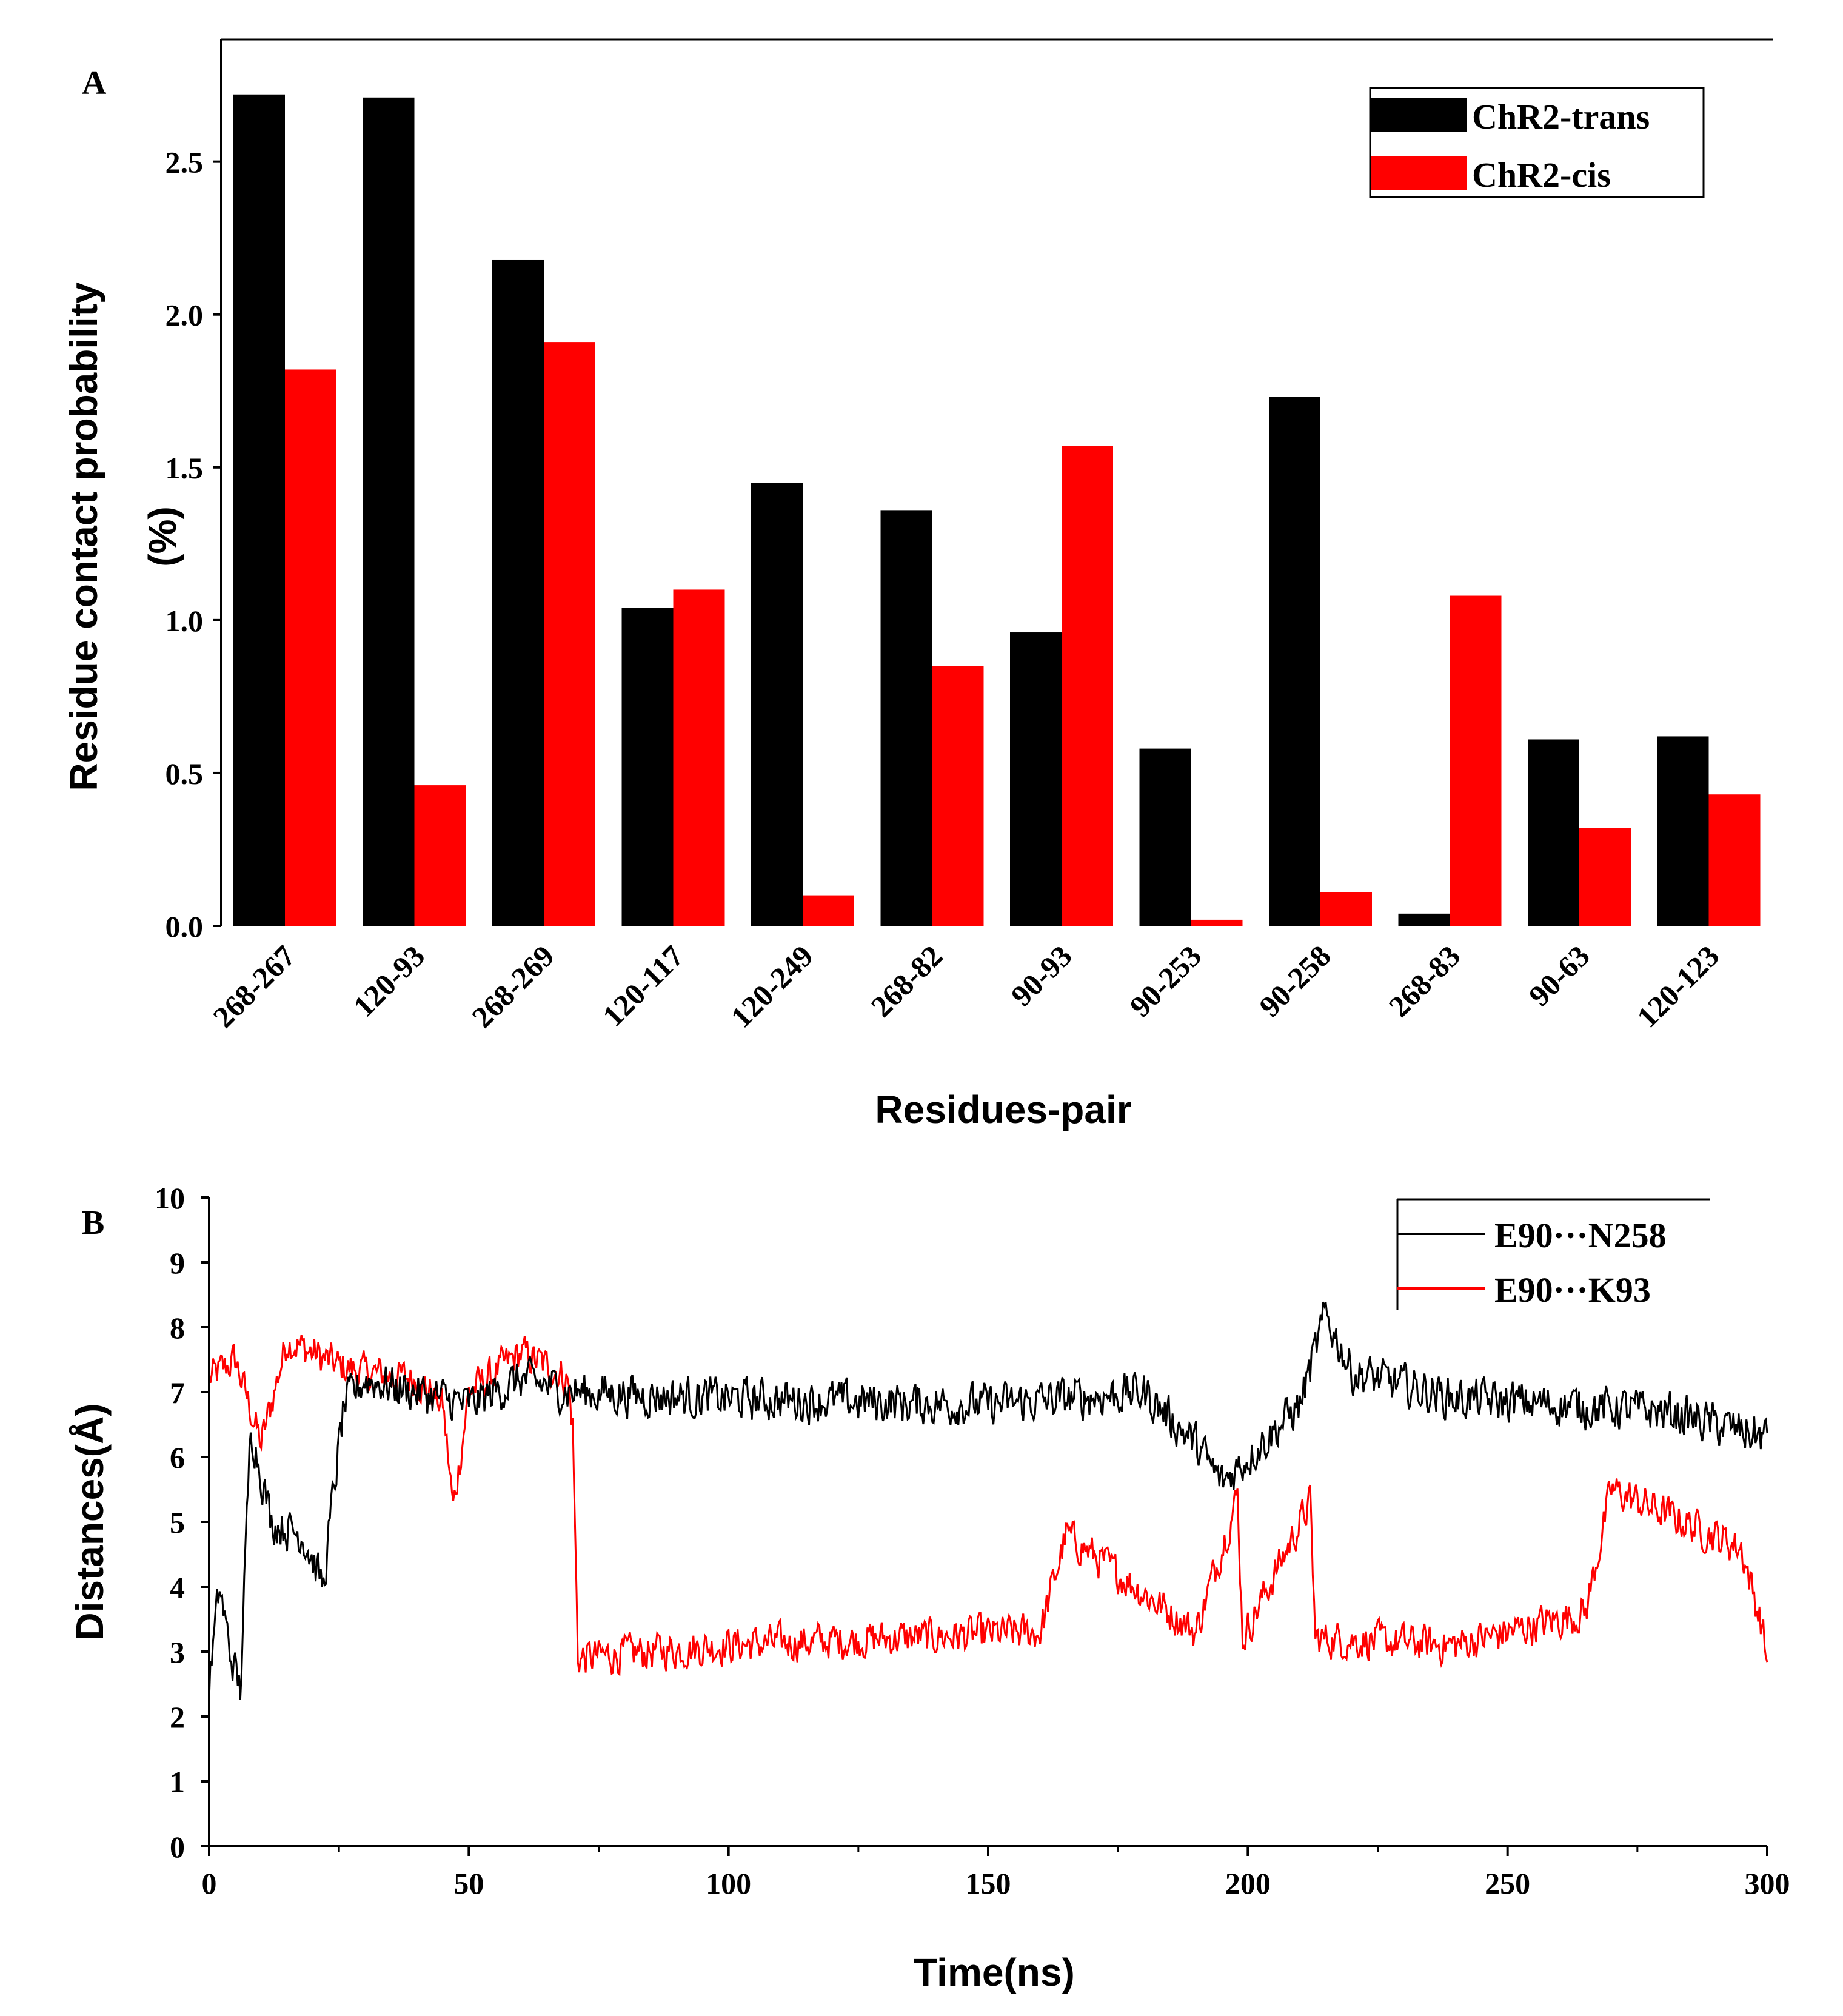  I want to click on x-tick-label: 200, so click(1248, 1883).